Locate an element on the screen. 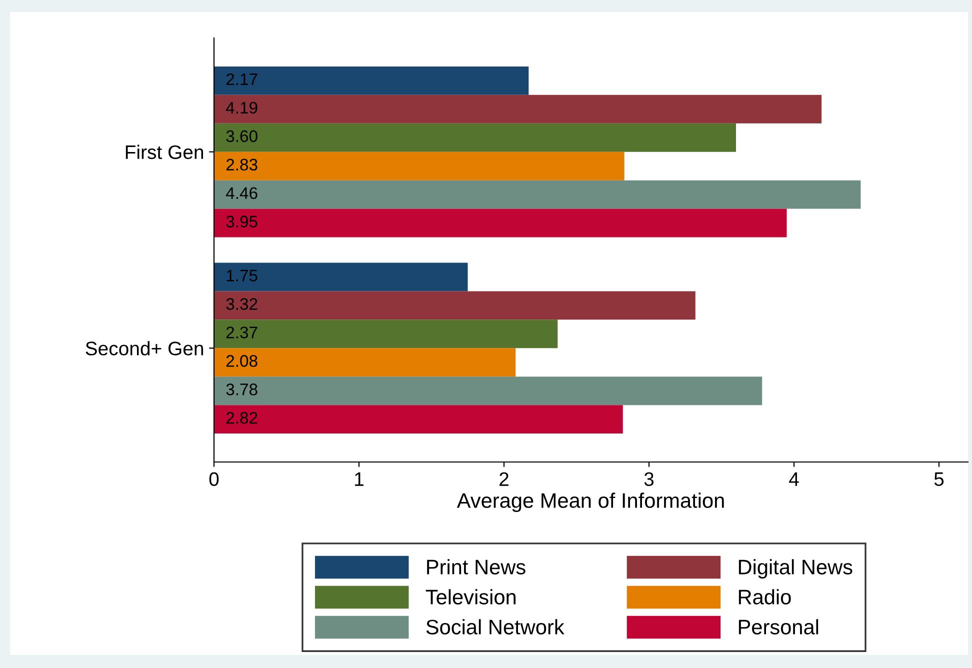 The height and width of the screenshot is (668, 972). x-axis-title: Average Mean of Information is located at coordinates (590, 502).